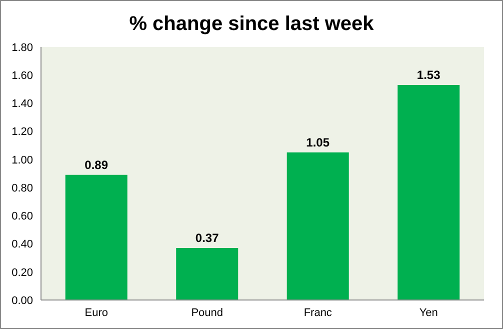  What do you see at coordinates (318, 142) in the screenshot?
I see `data-label: 1.05` at bounding box center [318, 142].